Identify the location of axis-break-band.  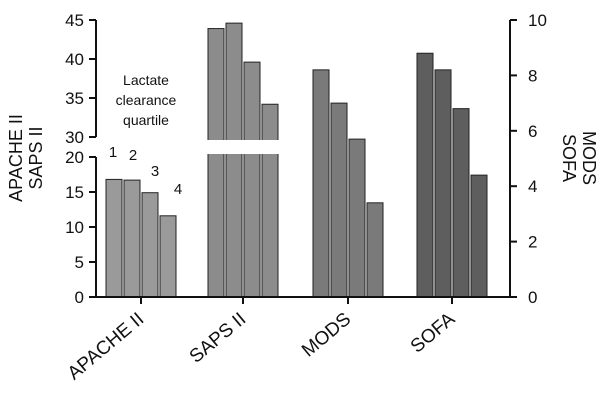
(250, 147).